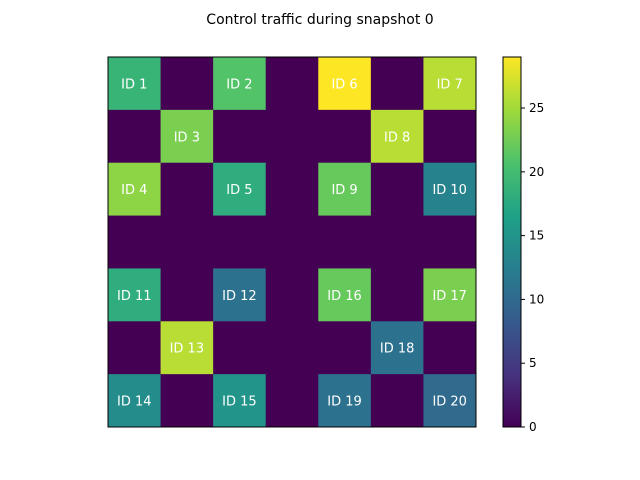 The image size is (640, 480). Describe the element at coordinates (536, 172) in the screenshot. I see `colorbar-tick-label: 20` at that location.